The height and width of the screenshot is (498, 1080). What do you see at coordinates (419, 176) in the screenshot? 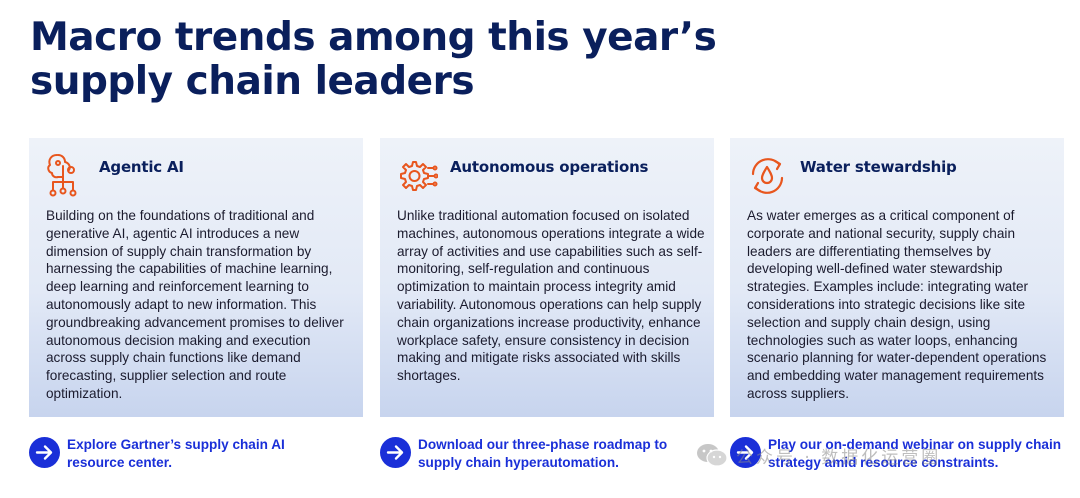
I see `gear-circuit-icon` at bounding box center [419, 176].